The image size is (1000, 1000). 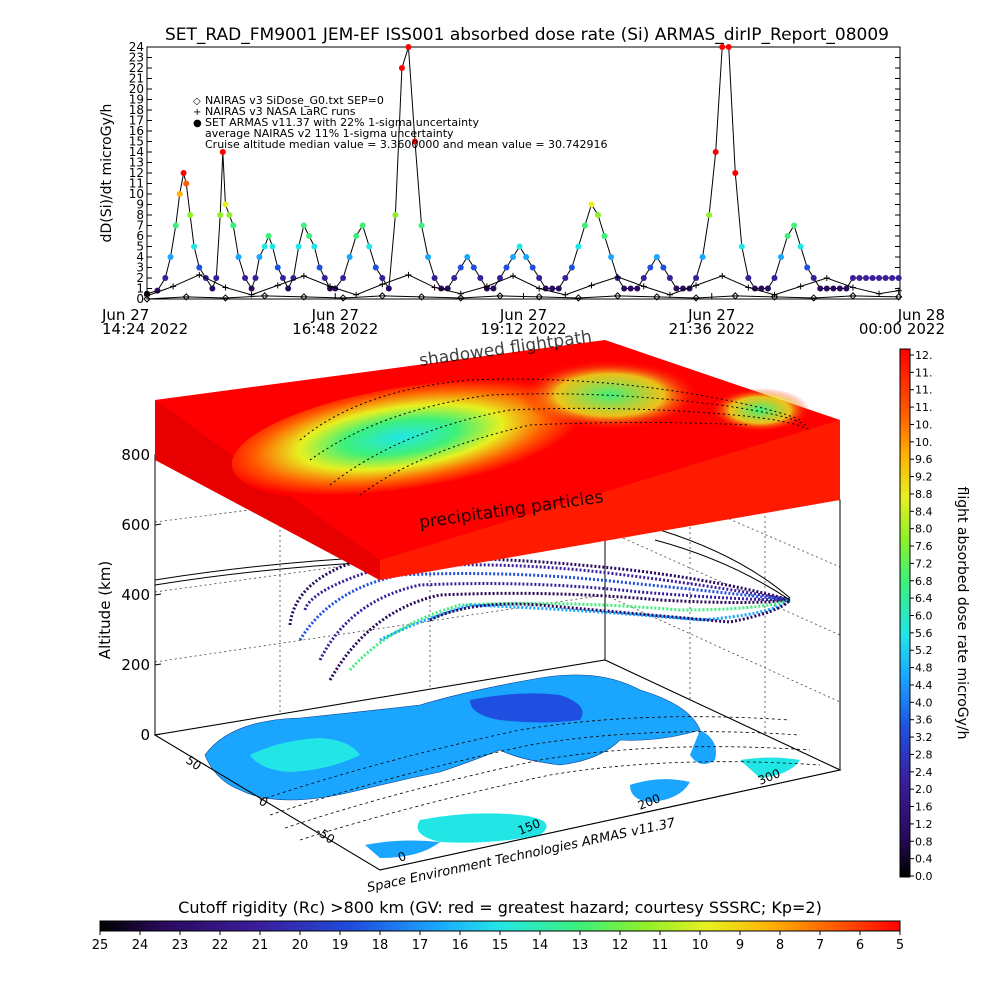 I want to click on z-tick-label: 200, so click(x=135, y=665).